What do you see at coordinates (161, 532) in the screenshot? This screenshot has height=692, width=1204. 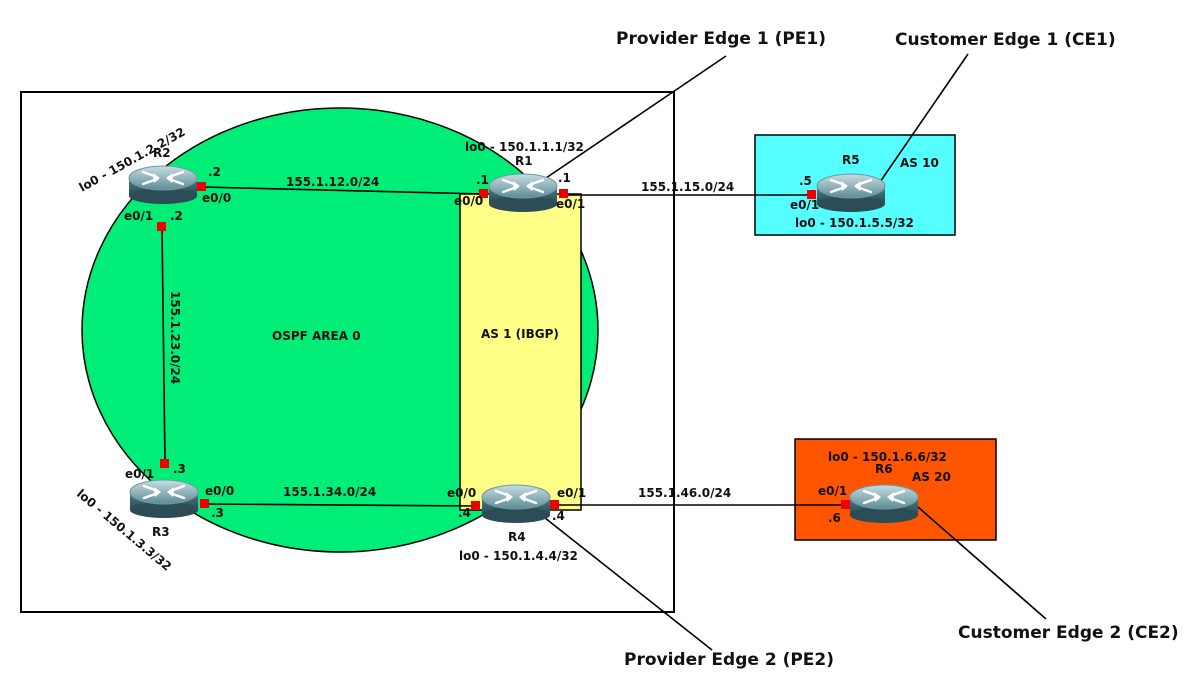 I see `router-r3-name: R3` at bounding box center [161, 532].